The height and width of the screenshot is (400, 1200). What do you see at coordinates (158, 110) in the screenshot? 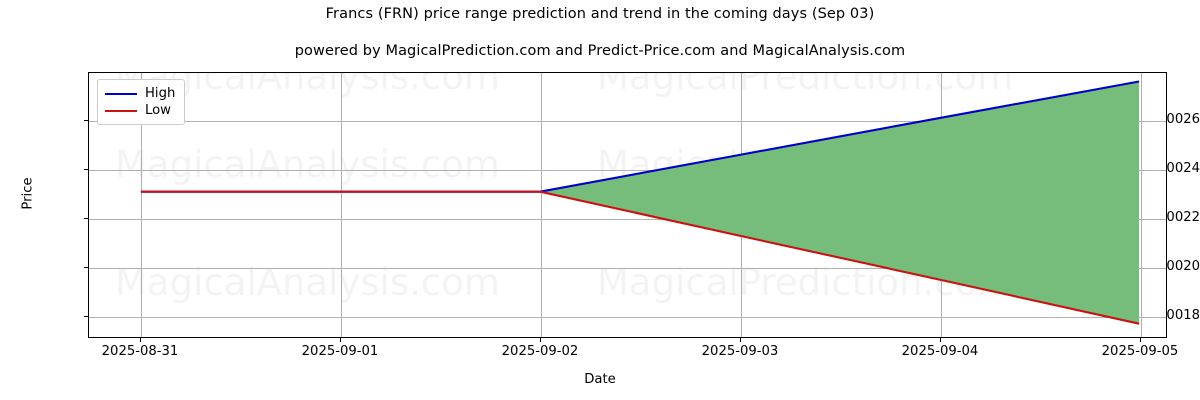
I see `legend-label-low: Low` at bounding box center [158, 110].